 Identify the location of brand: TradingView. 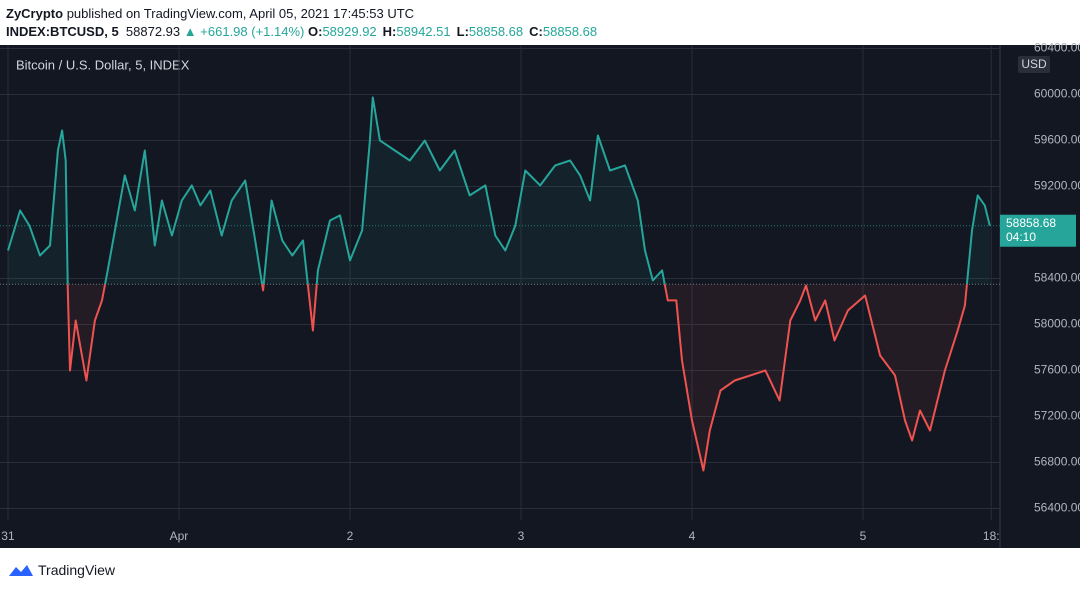
(77, 570).